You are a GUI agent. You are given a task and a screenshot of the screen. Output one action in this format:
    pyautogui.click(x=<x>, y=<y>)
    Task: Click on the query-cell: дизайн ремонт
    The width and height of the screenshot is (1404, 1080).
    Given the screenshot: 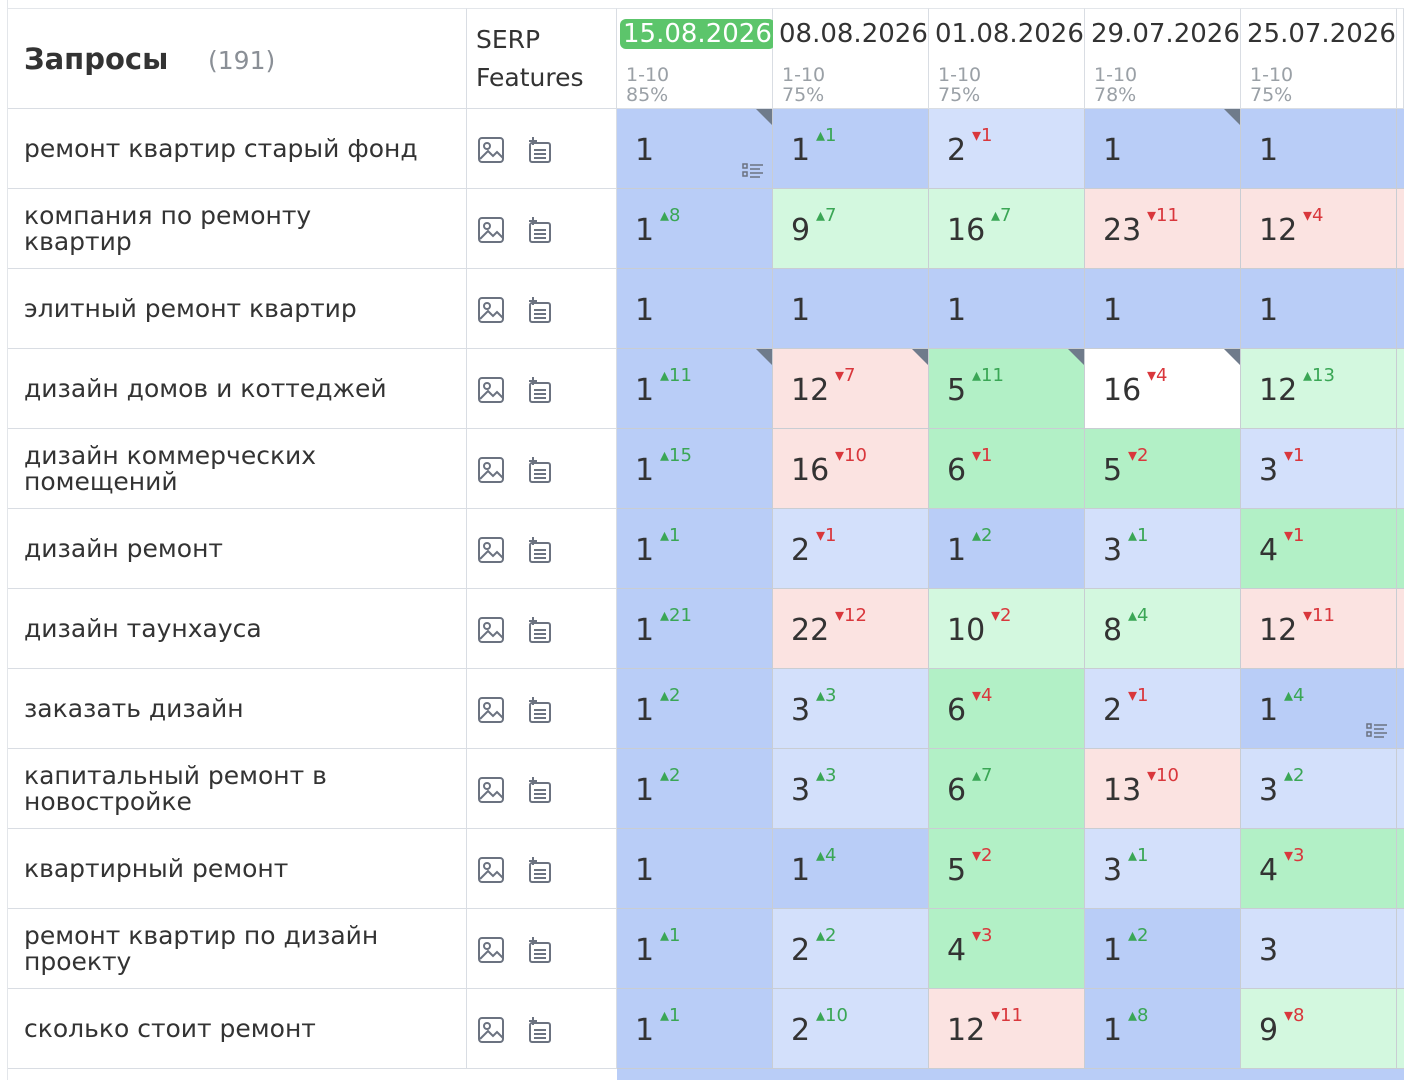 What is the action you would take?
    pyautogui.click(x=237, y=549)
    